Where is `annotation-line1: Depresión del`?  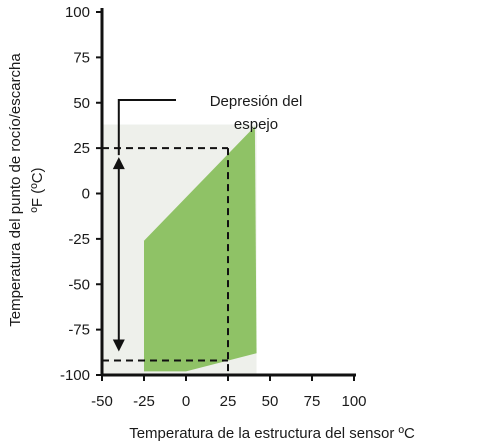 annotation-line1: Depresión del is located at coordinates (256, 101).